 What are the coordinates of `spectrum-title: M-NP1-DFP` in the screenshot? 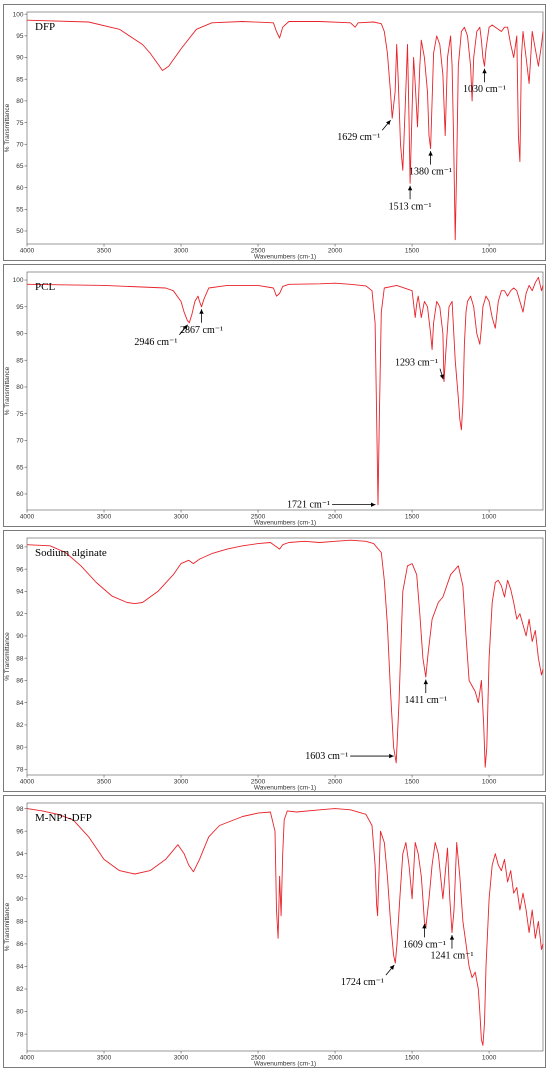 It's located at (63, 818).